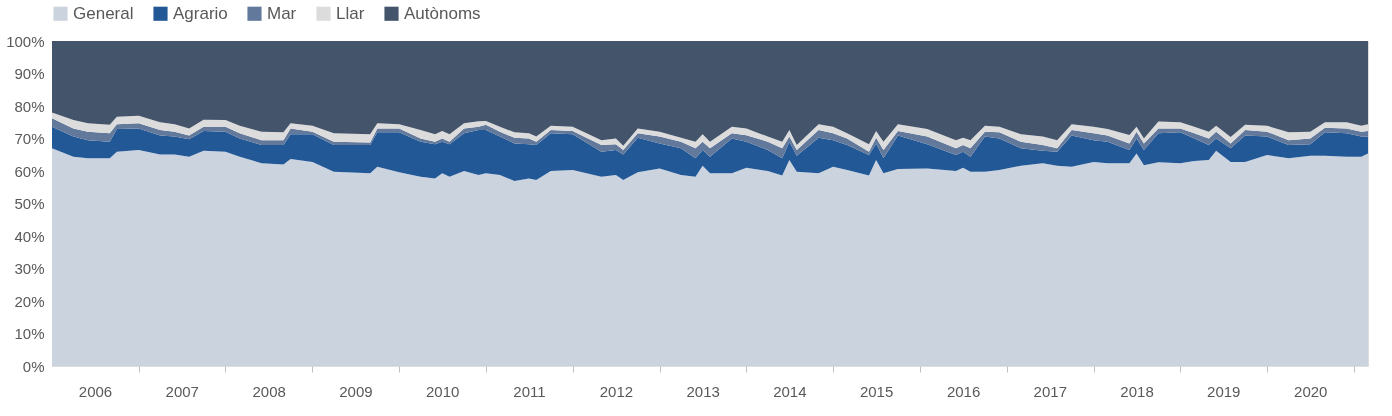 This screenshot has height=416, width=1392. Describe the element at coordinates (29, 171) in the screenshot. I see `y-tick-label: 60%` at that location.